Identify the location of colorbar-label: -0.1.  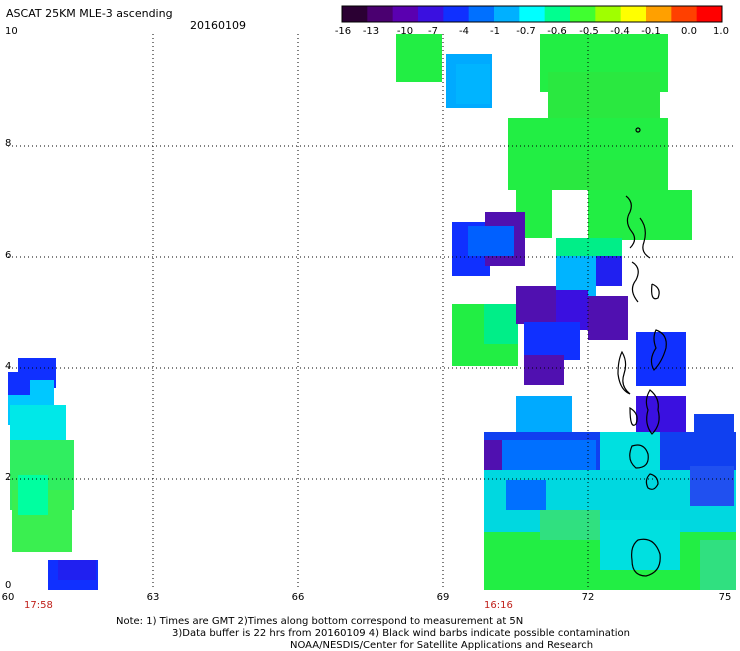
(651, 31).